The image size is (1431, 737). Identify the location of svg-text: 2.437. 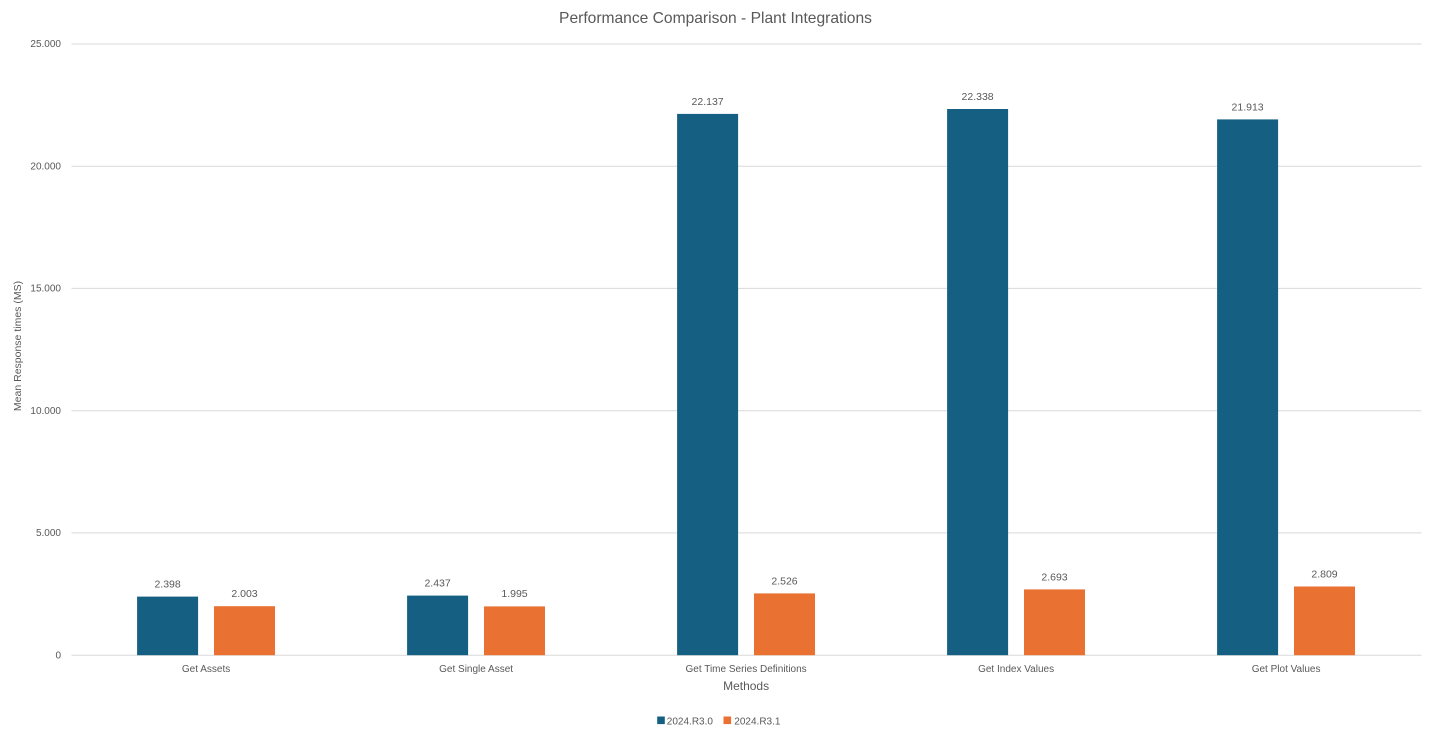
(437, 583).